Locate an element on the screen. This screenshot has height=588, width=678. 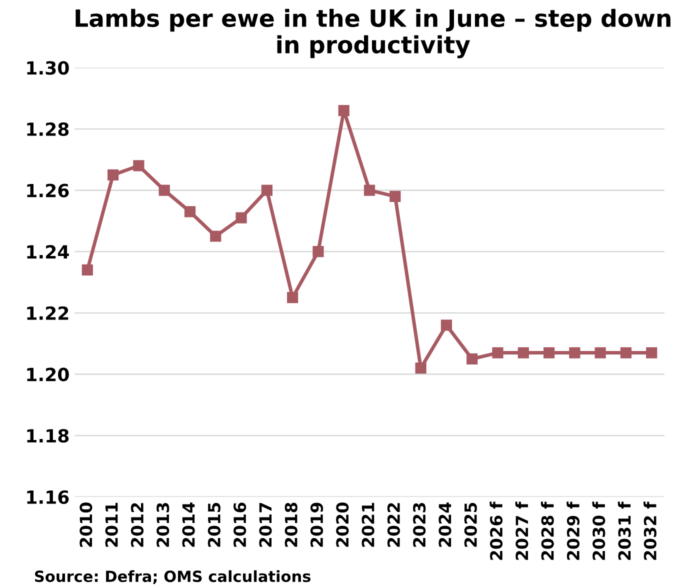
x-tick-label: 2012 is located at coordinates (137, 525).